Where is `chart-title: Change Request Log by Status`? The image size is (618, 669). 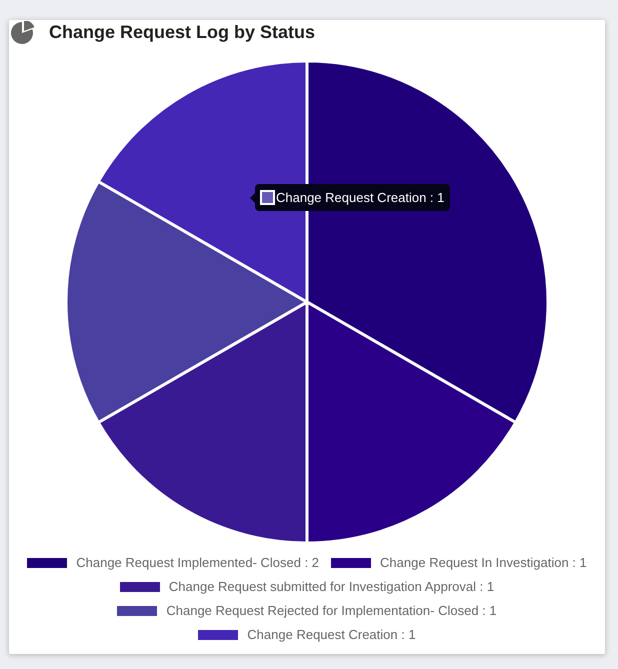 chart-title: Change Request Log by Status is located at coordinates (182, 32).